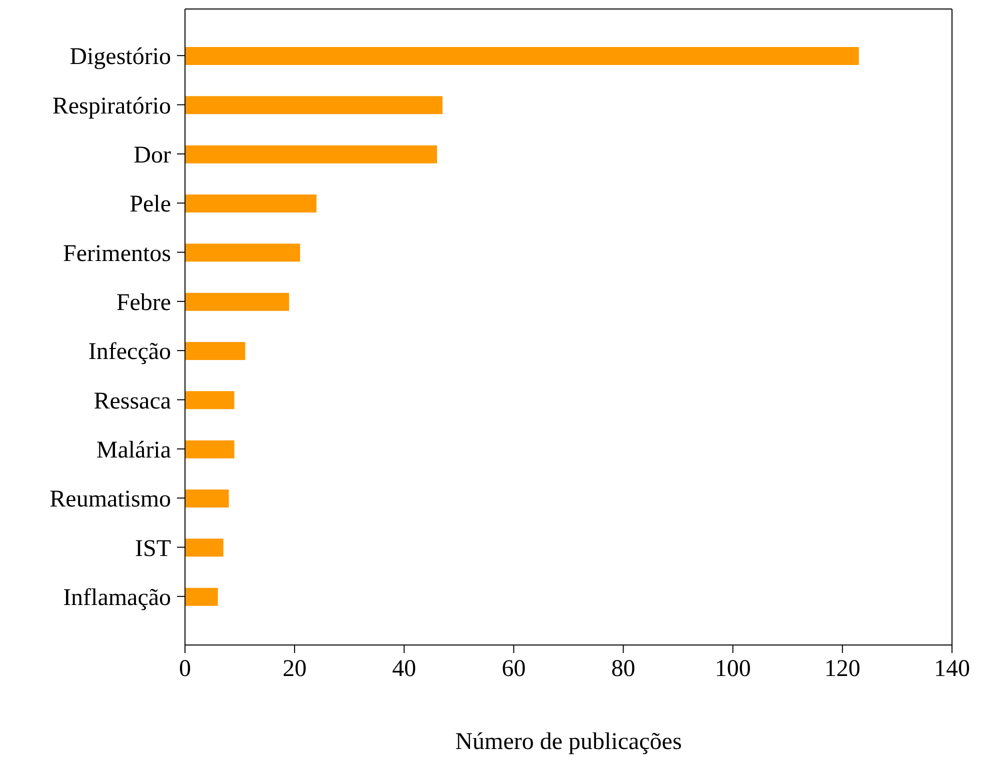 Image resolution: width=983 pixels, height=757 pixels. What do you see at coordinates (153, 155) in the screenshot?
I see `y-tick-label: Dor` at bounding box center [153, 155].